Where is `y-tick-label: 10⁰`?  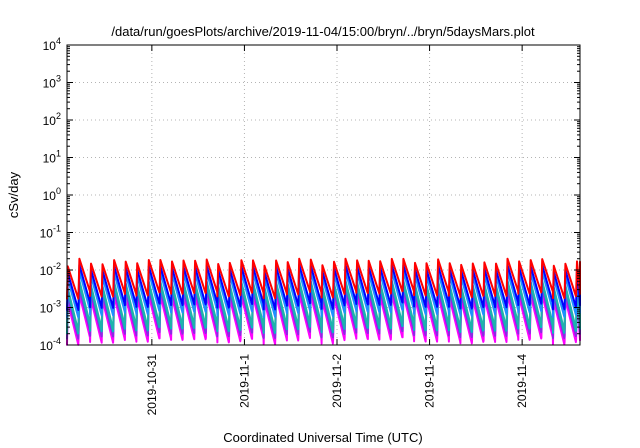
y-tick-label: 10⁰ is located at coordinates (52, 194).